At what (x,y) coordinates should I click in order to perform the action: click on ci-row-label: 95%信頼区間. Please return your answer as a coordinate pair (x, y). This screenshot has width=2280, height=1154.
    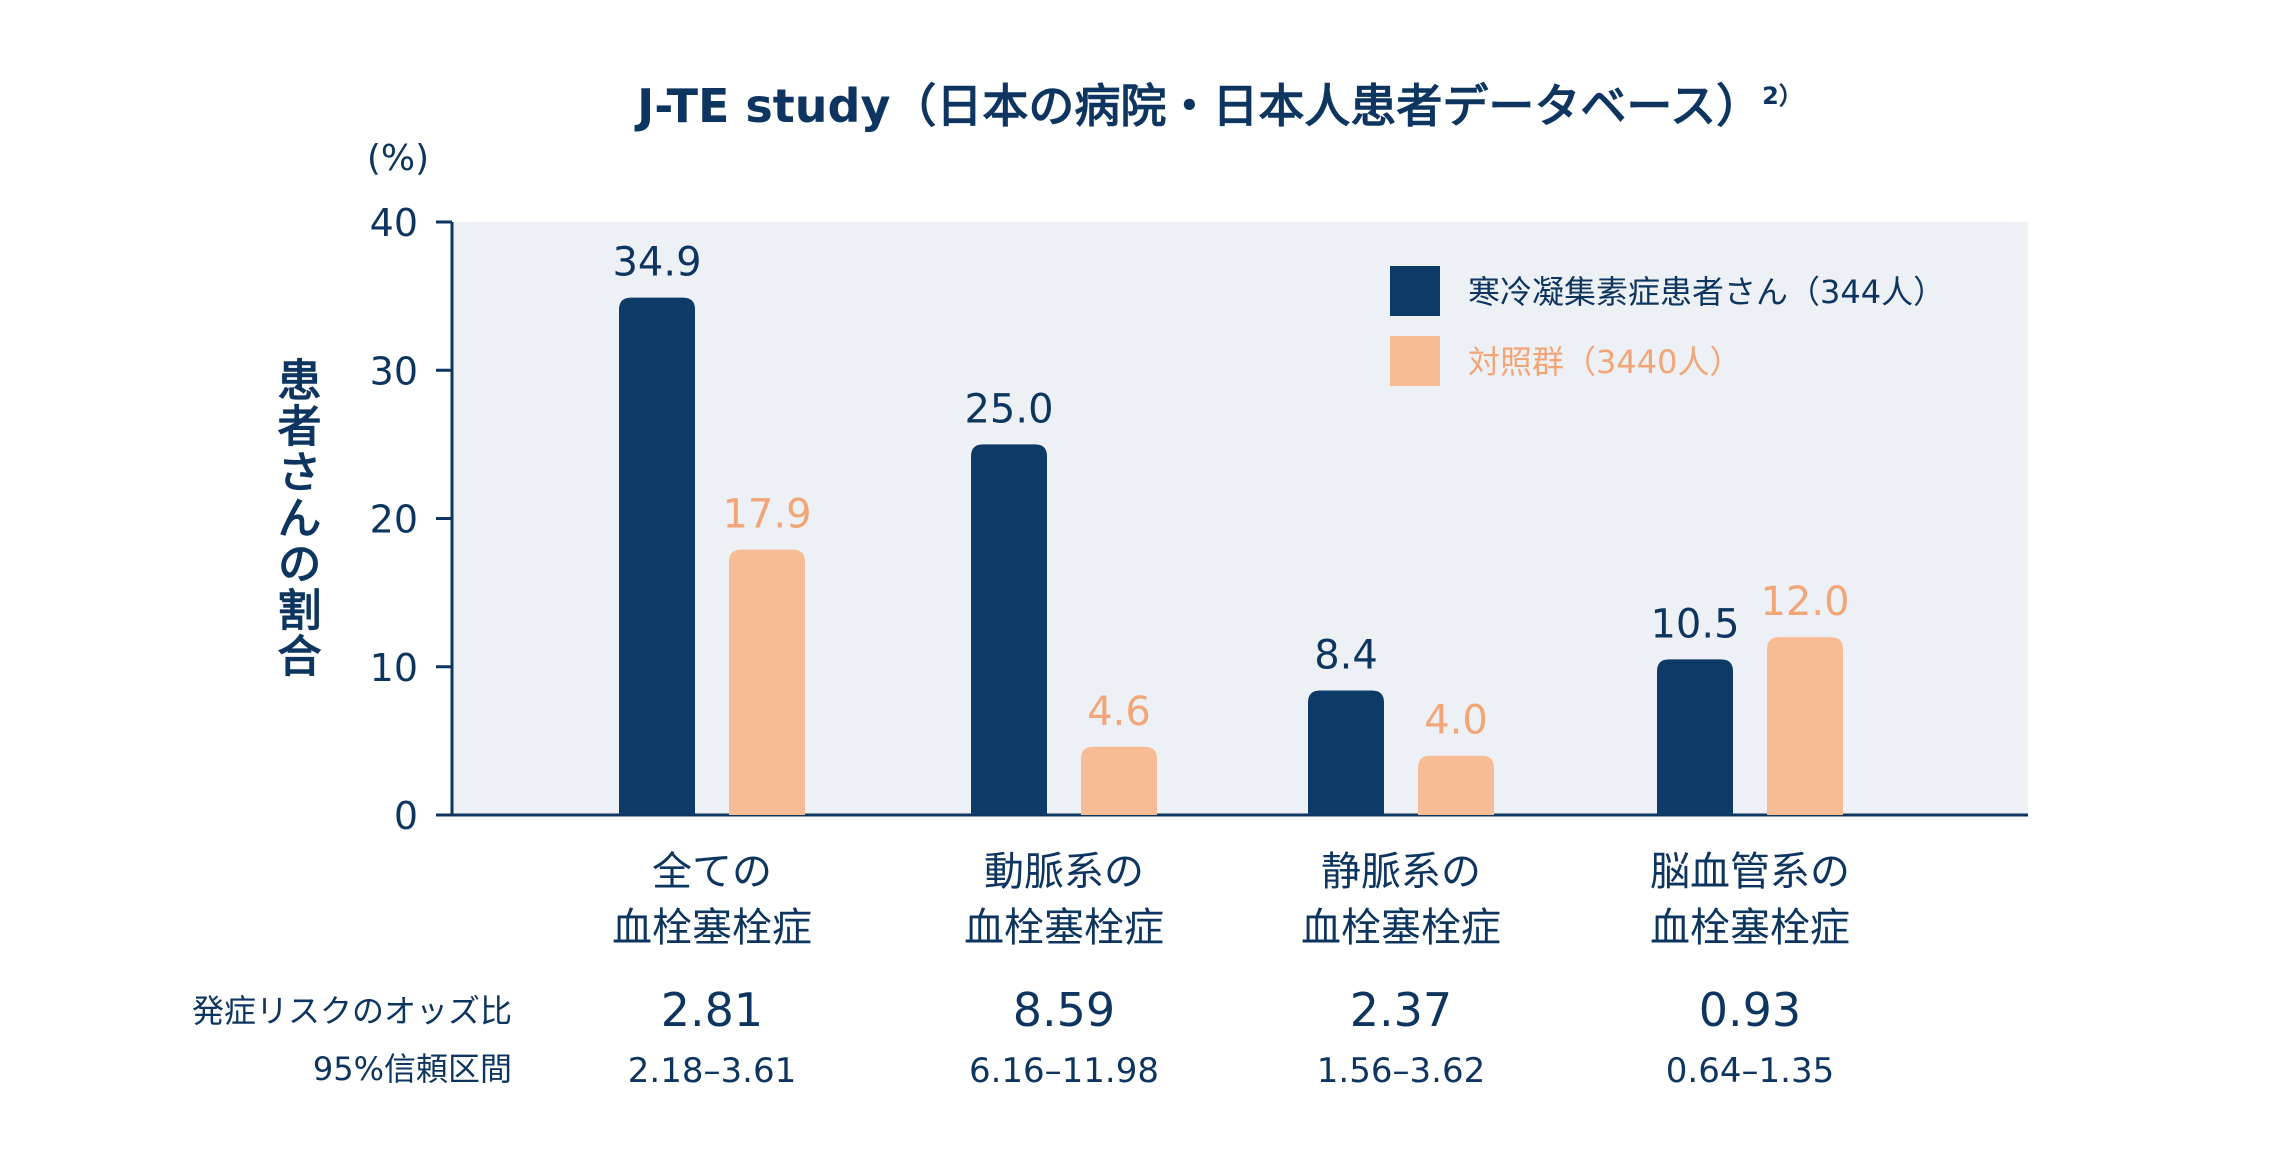
    Looking at the image, I should click on (412, 1069).